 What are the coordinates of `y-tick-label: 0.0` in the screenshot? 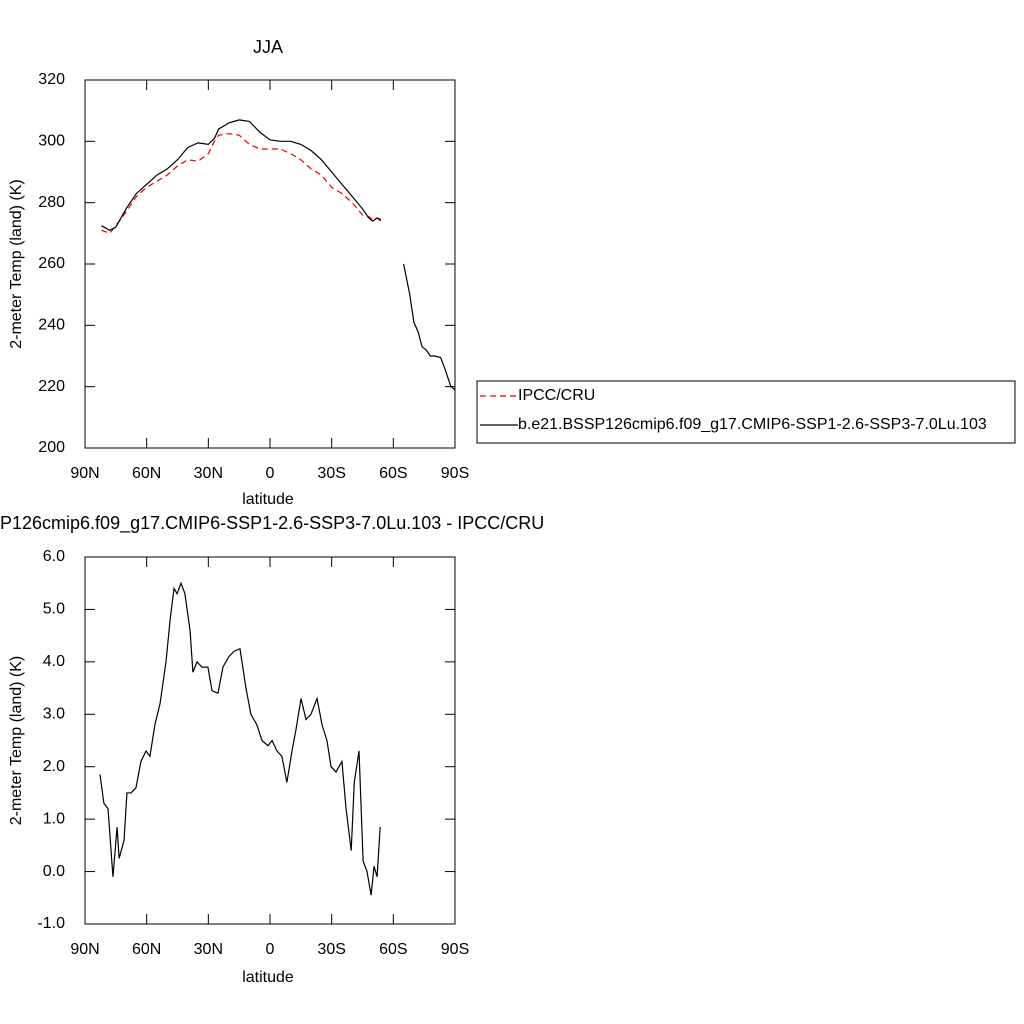 It's located at (54, 871).